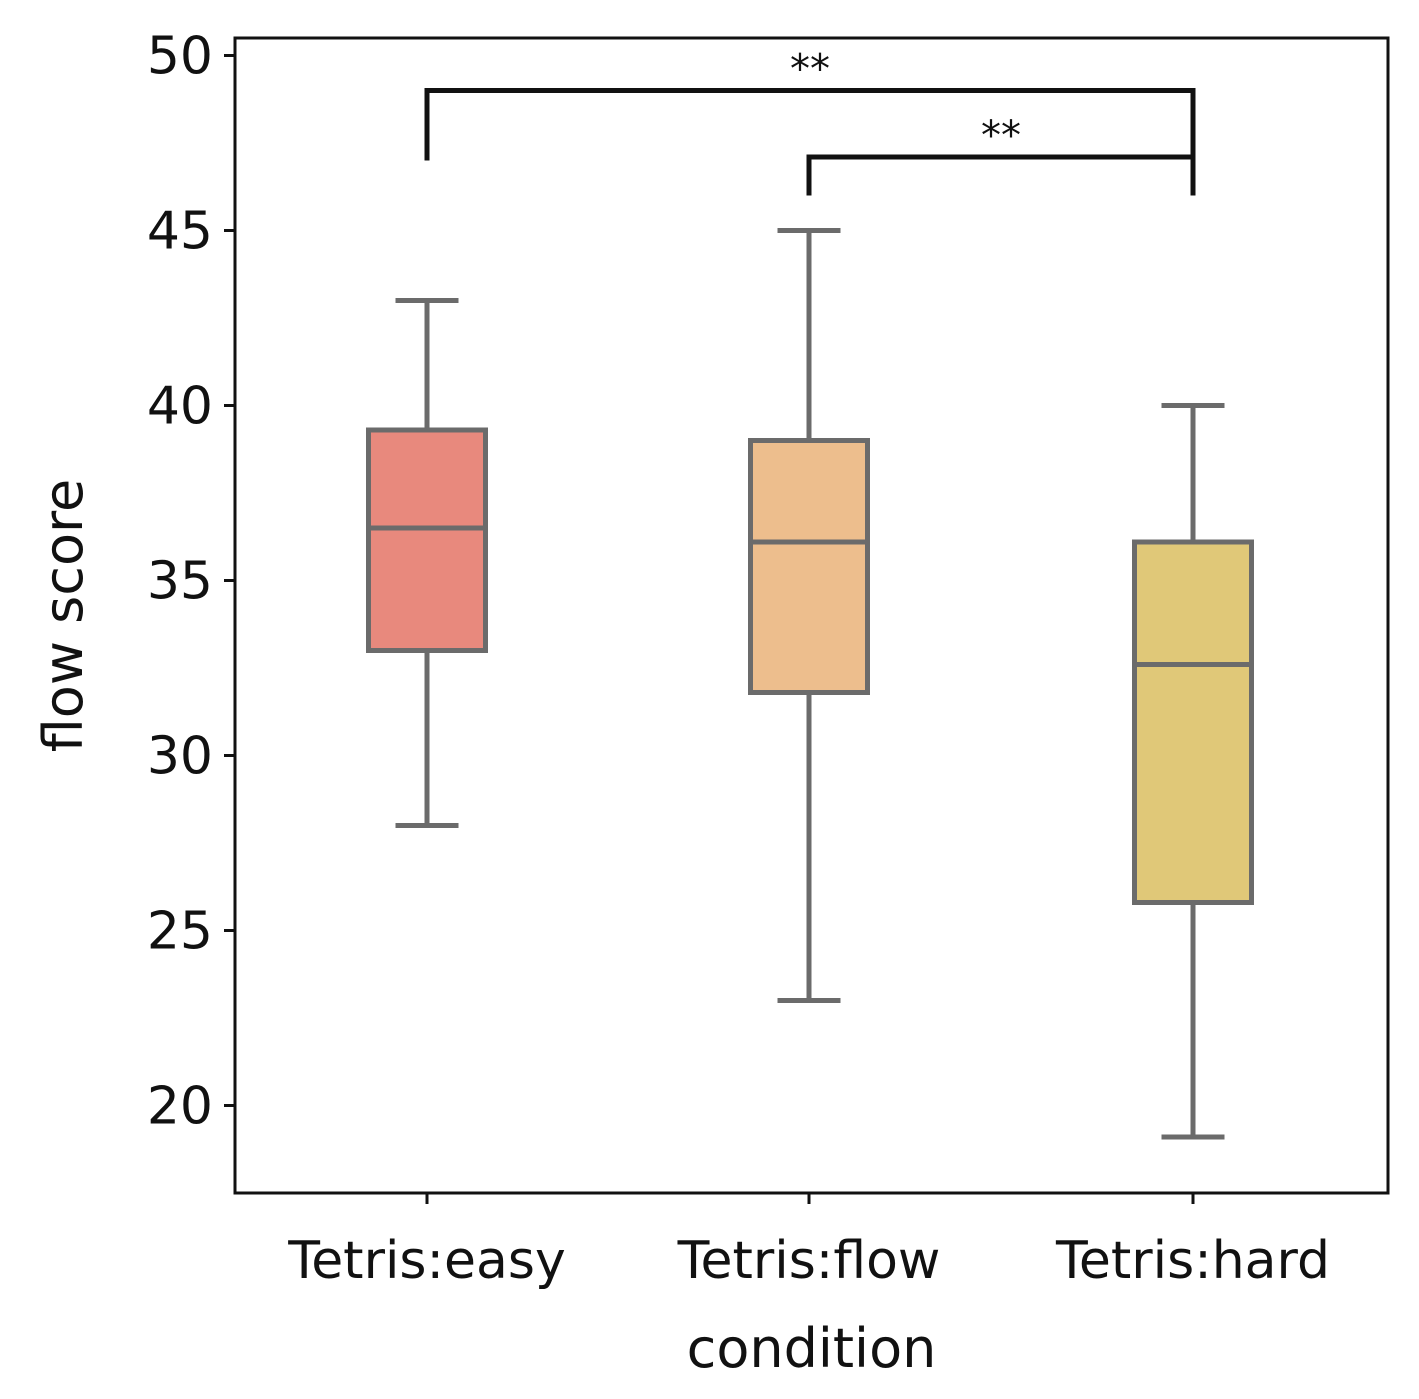  Describe the element at coordinates (180, 232) in the screenshot. I see `y-tick-label: 45` at that location.